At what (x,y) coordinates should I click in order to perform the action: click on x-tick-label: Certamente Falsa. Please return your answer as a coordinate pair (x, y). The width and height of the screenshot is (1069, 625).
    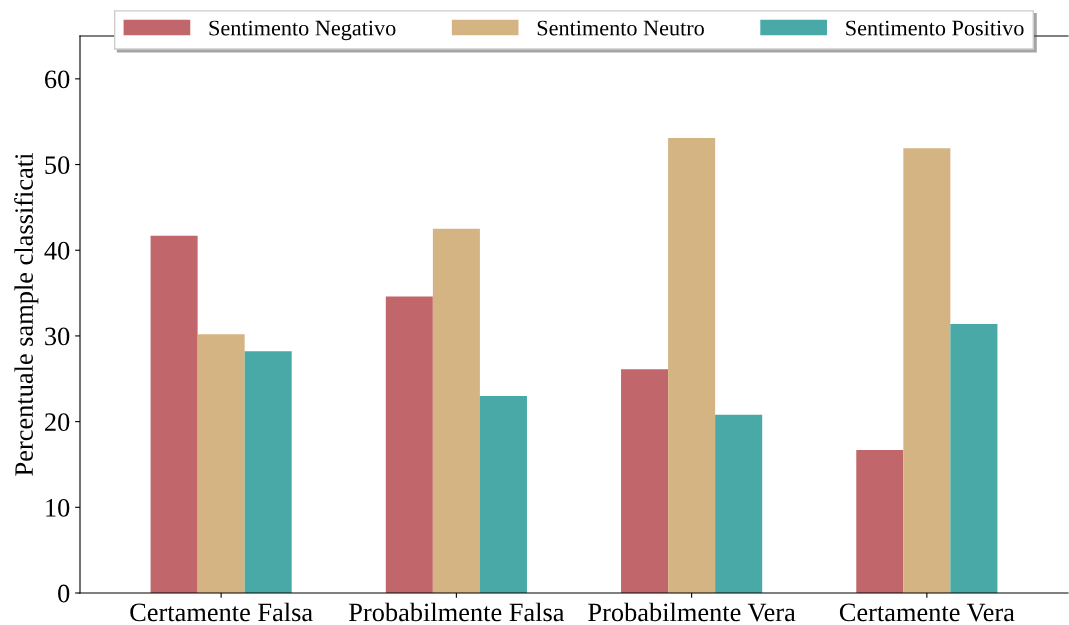
    Looking at the image, I should click on (221, 612).